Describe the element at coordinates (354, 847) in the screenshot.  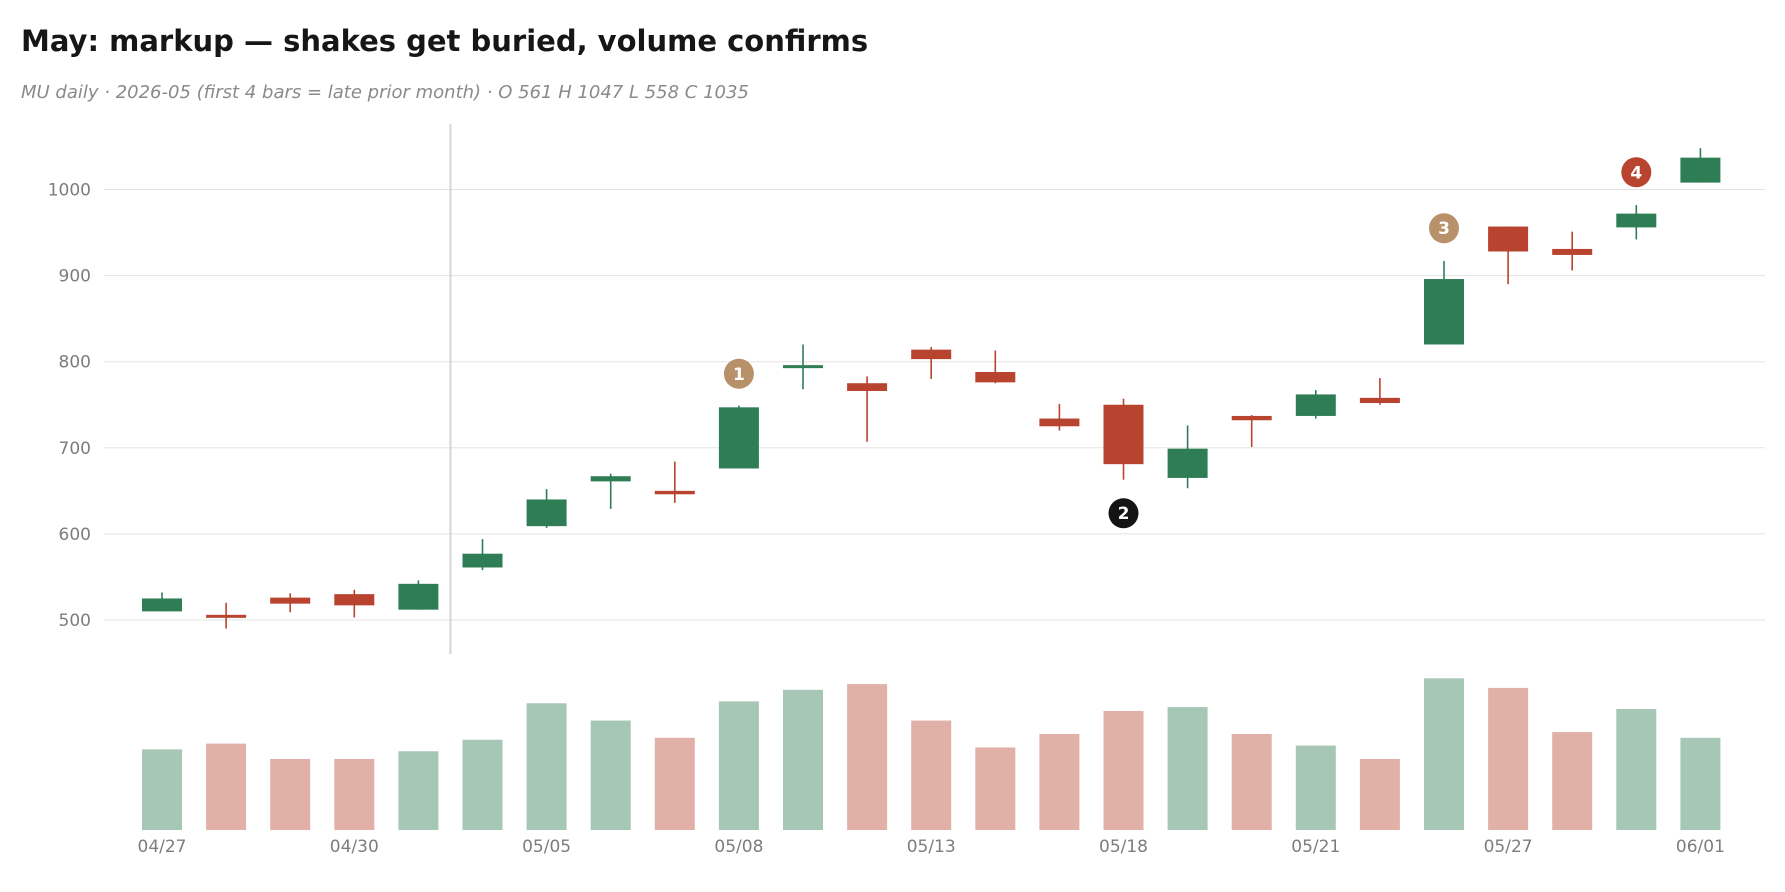
I see `x-tick-label: 04/30` at that location.